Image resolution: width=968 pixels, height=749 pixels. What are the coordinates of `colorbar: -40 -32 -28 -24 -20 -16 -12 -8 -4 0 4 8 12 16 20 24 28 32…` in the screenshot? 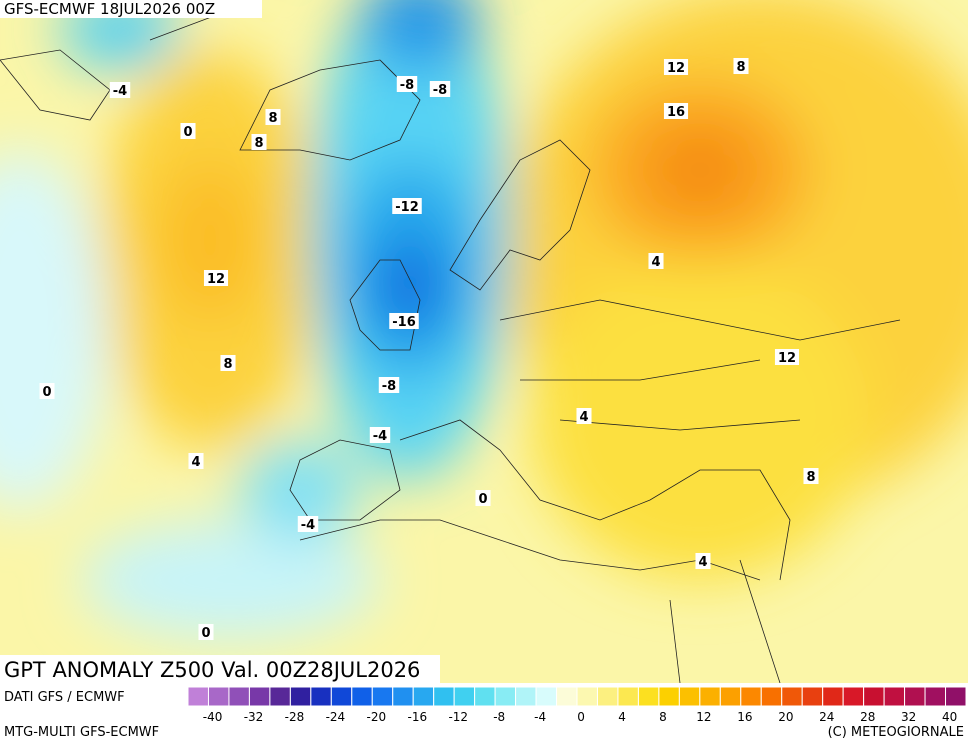 It's located at (577, 705).